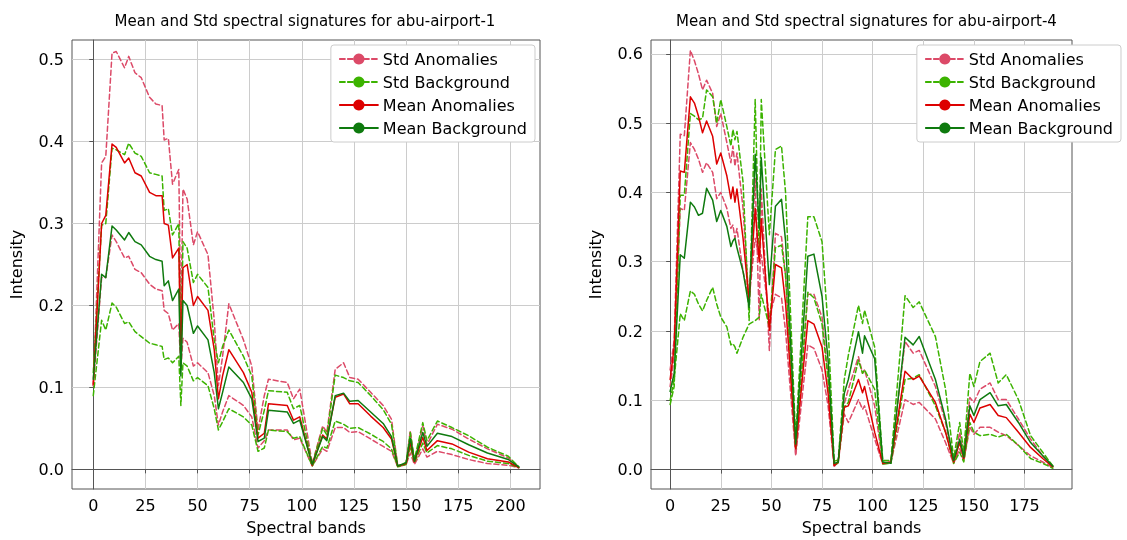  I want to click on chart-title: Mean and Std spectral signatures for abu-airport-1, so click(305, 20).